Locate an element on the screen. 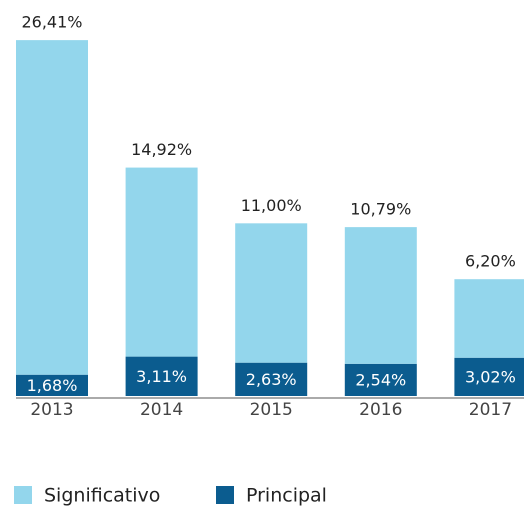 Image resolution: width=524 pixels, height=508 pixels. value-label: 2,63% is located at coordinates (271, 379).